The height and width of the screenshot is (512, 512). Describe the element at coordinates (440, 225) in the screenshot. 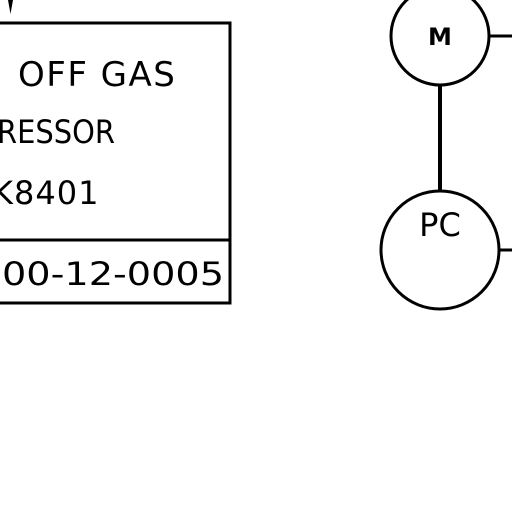

I see `instrument-bubble-pc-label: PC` at that location.